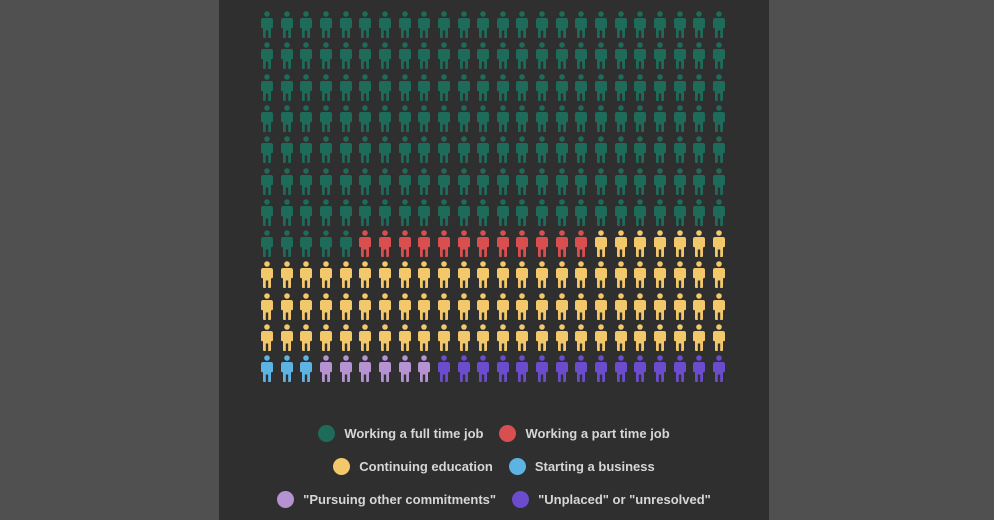 The height and width of the screenshot is (520, 994). I want to click on legend-label: Continuing education, so click(426, 466).